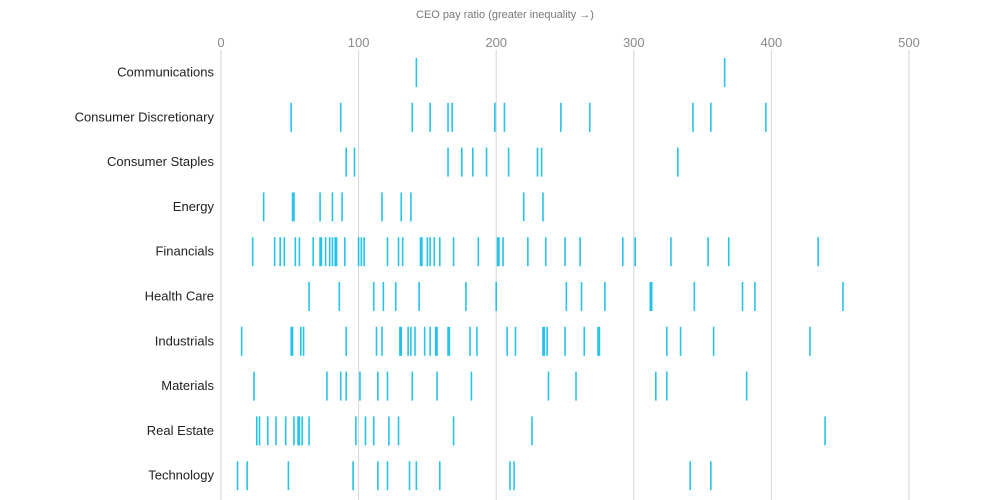 The image size is (1000, 500). Describe the element at coordinates (525, 341) in the screenshot. I see `row-industrials` at that location.